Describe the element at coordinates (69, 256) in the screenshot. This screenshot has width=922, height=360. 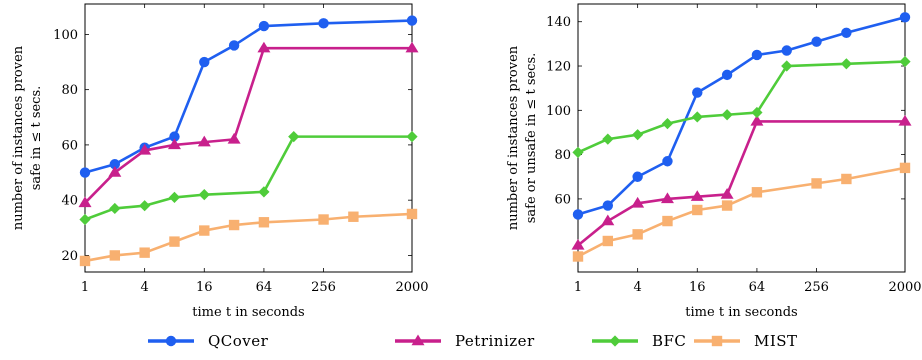
I see `y-tick-label: 20` at that location.